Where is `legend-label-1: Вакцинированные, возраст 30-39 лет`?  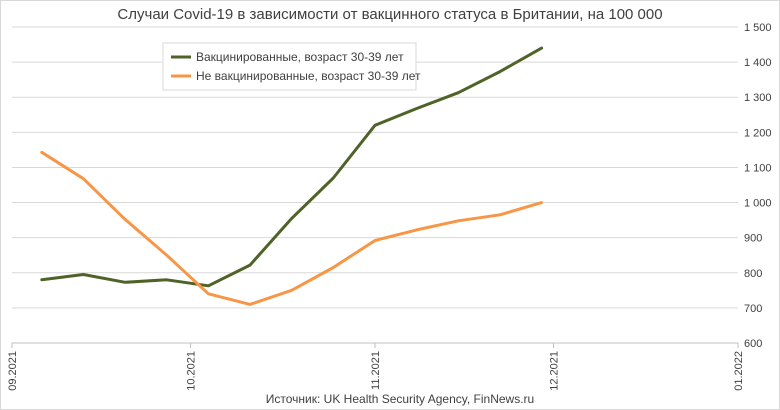 legend-label-1: Вакцинированные, возраст 30-39 лет is located at coordinates (300, 57).